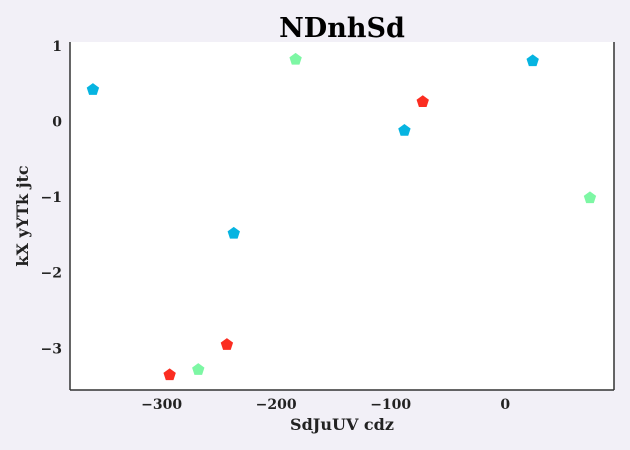 The image size is (630, 450). I want to click on y-axis-ticks: 1 0 −1 −2 −3, so click(52, 198).